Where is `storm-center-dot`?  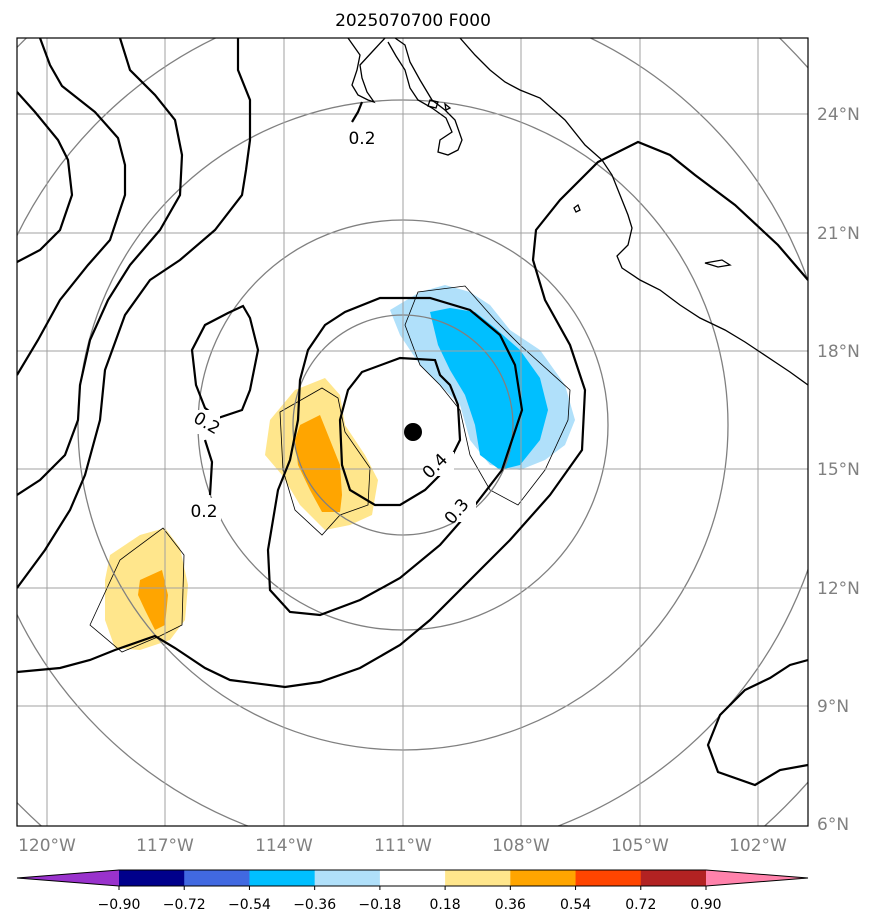
storm-center-dot is located at coordinates (413, 432).